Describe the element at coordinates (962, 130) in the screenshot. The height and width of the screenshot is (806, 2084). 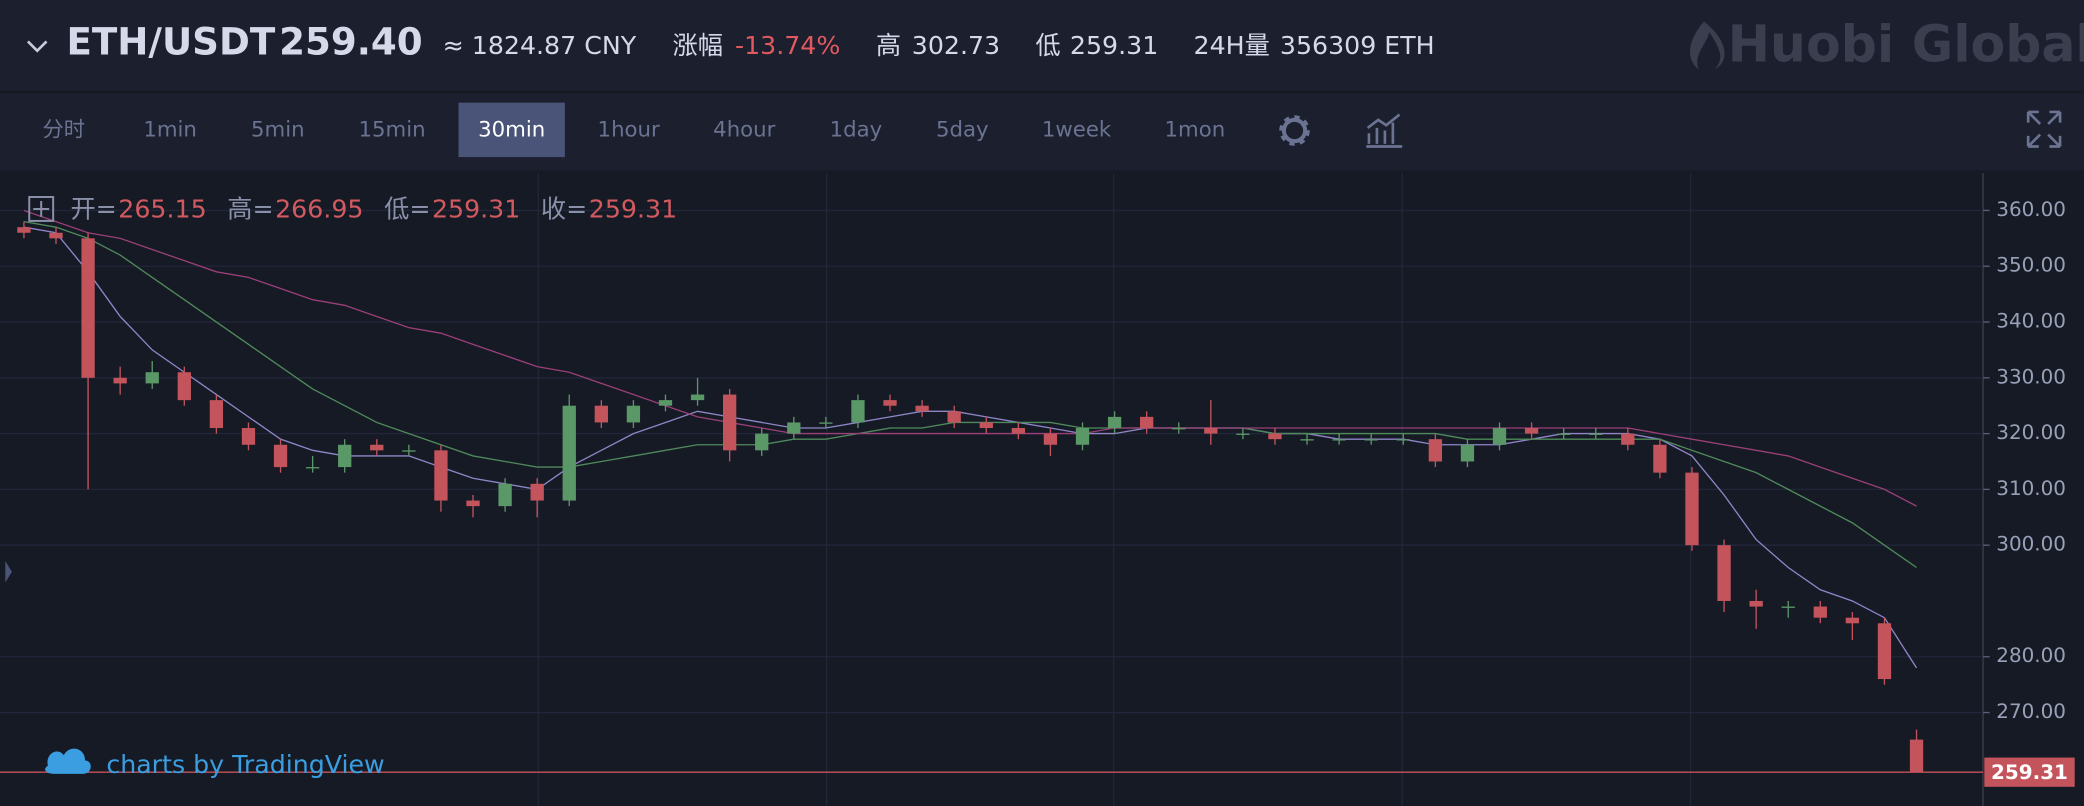
I see `interval-tab: 5day` at that location.